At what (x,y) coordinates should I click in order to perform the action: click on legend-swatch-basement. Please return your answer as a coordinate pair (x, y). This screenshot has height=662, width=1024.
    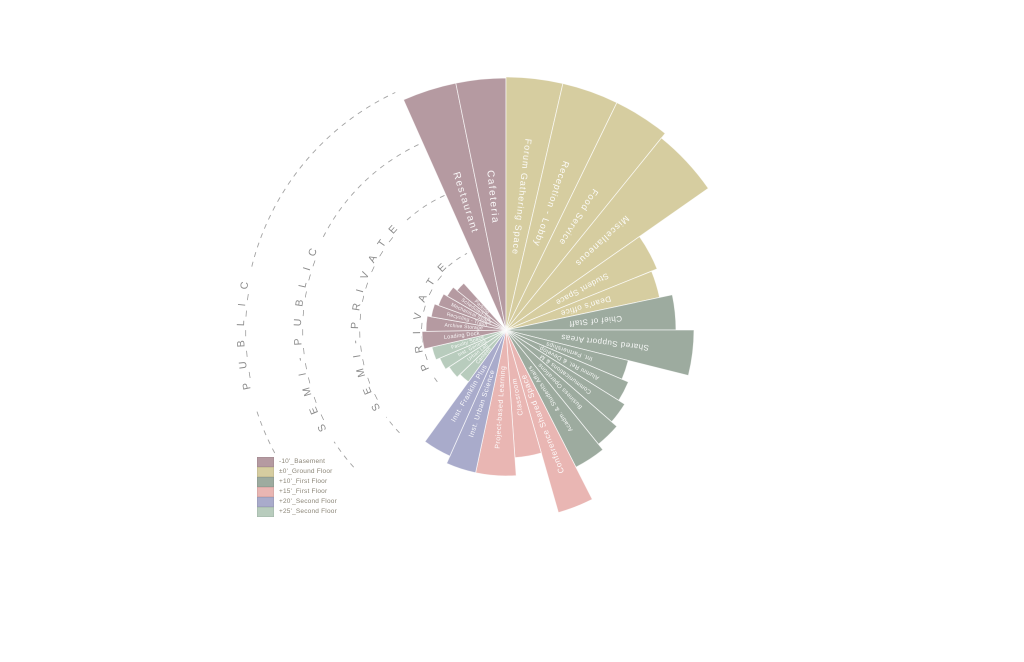
    Looking at the image, I should click on (265, 462).